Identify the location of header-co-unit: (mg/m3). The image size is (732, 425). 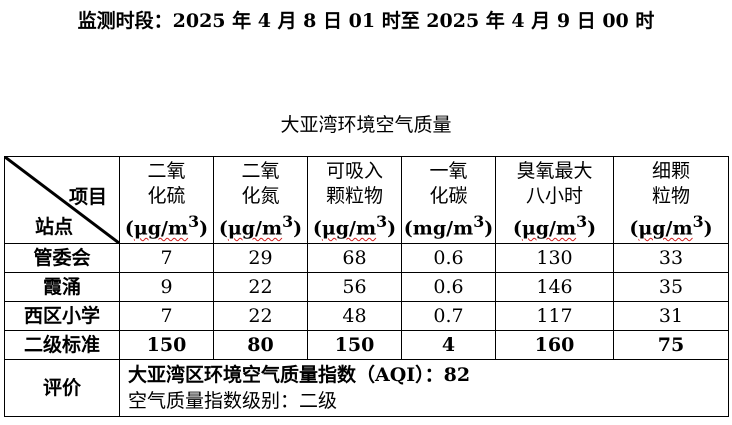
(449, 225).